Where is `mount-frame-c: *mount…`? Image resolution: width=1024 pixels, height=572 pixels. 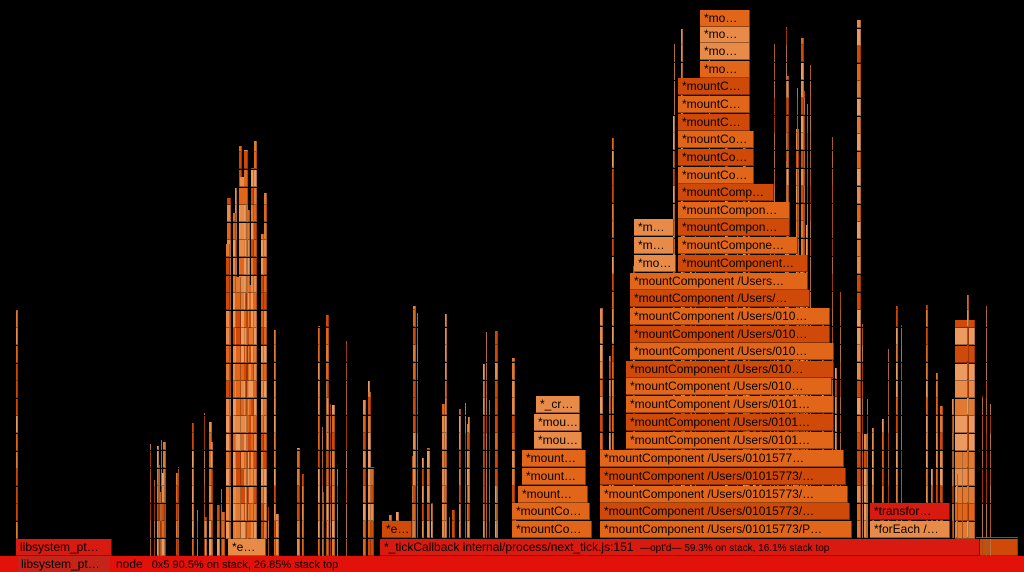 mount-frame-c: *mount… is located at coordinates (554, 458).